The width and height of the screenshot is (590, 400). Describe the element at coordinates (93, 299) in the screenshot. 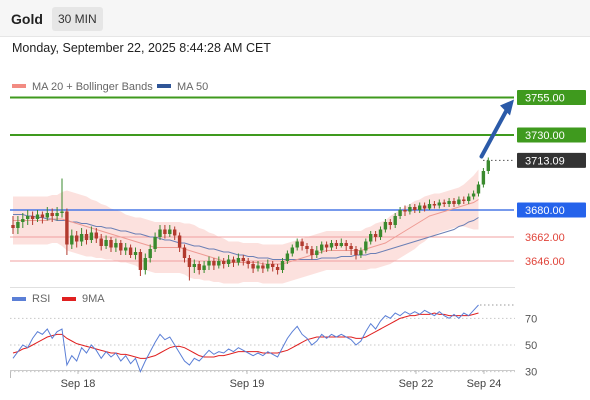

I see `legend-label: 9MA` at that location.